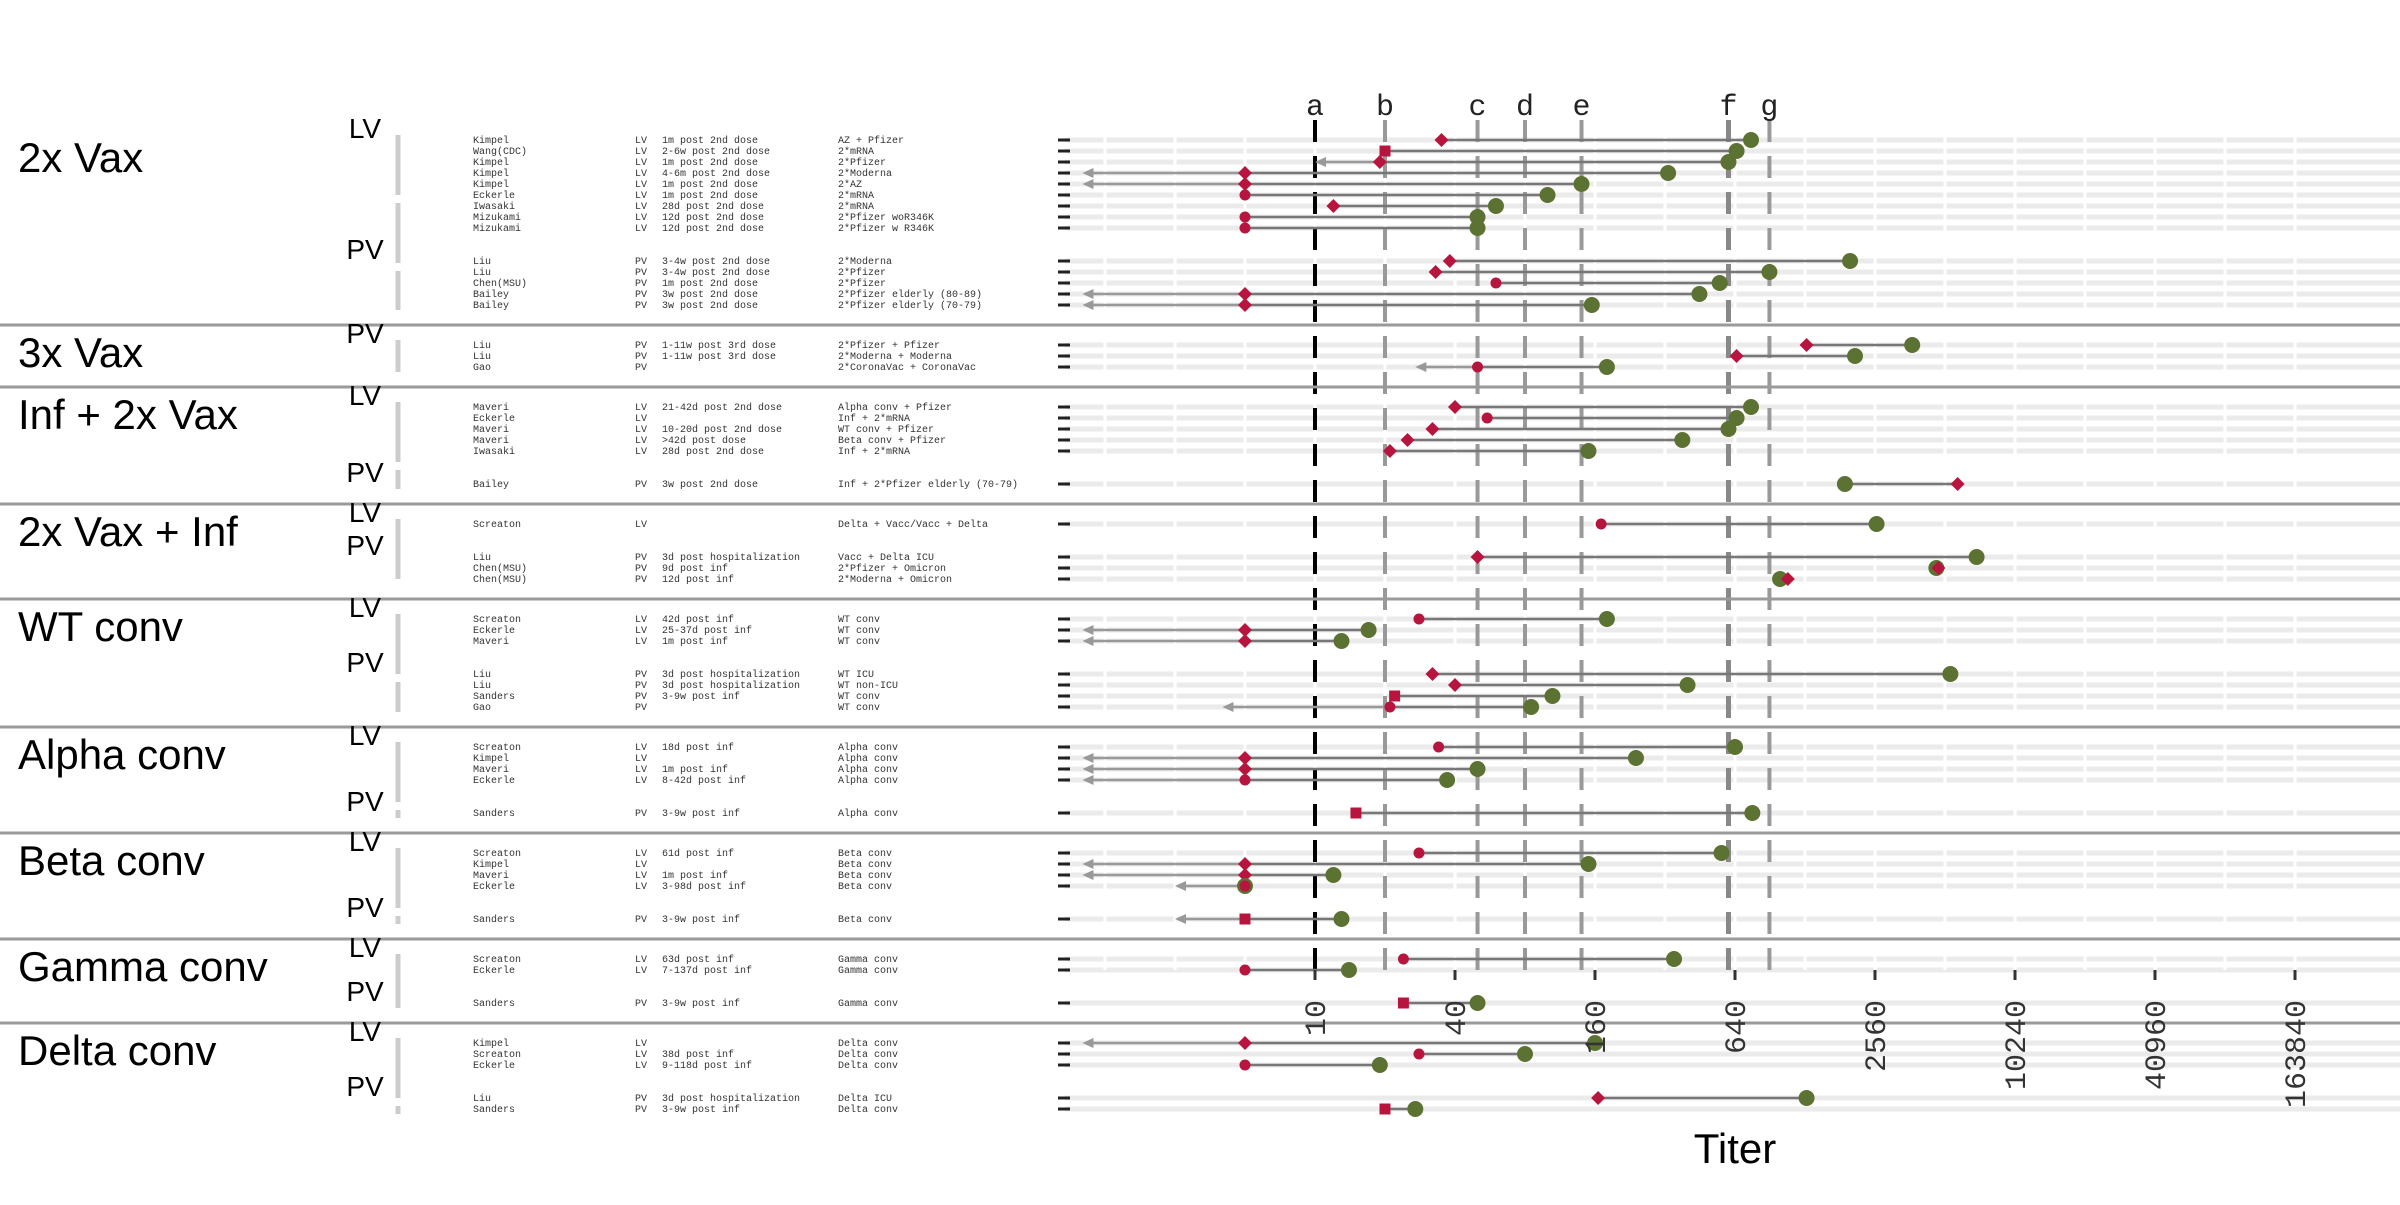 The image size is (2400, 1205). I want to click on row-time: 42d post inf, so click(698, 620).